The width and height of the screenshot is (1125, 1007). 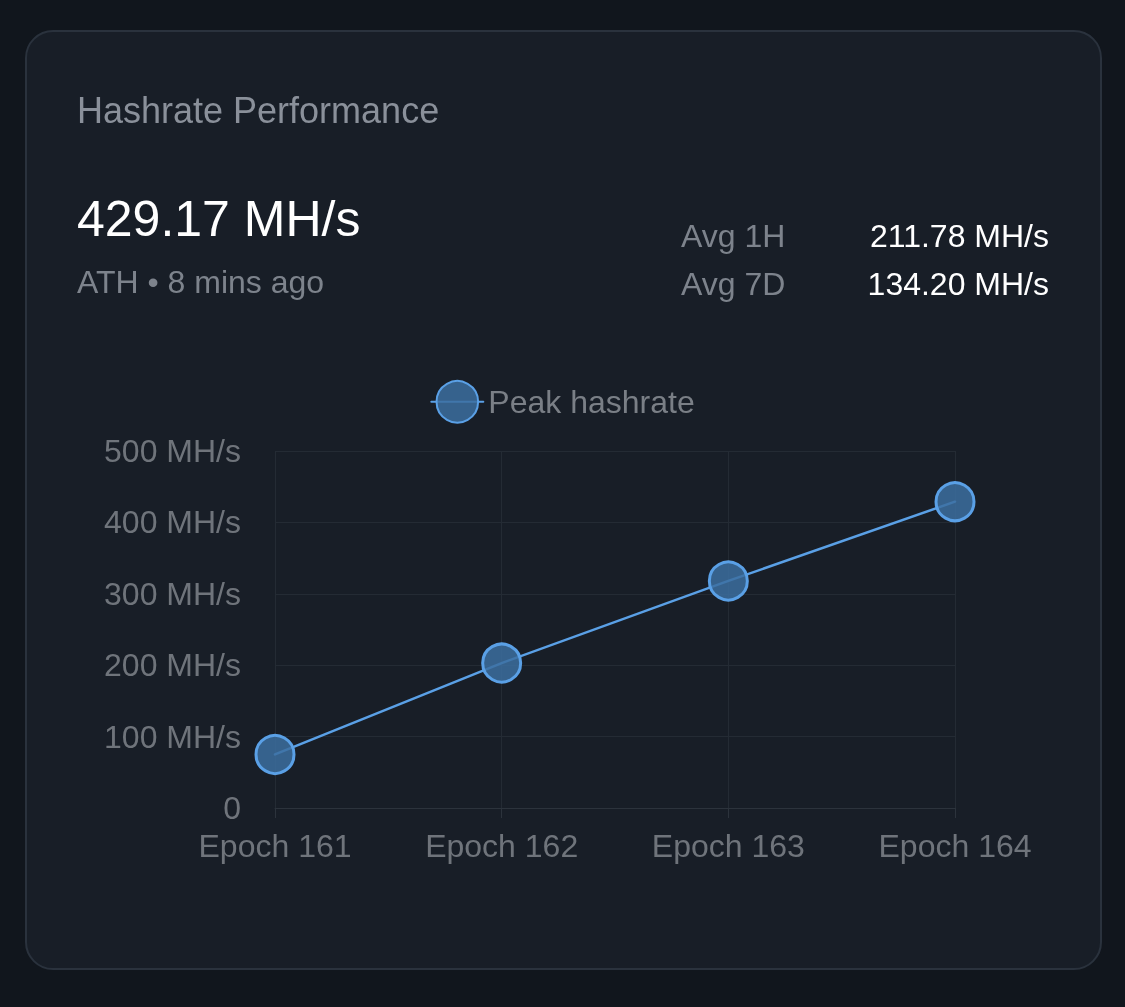 I want to click on legend-label: Peak hashrate, so click(x=591, y=401).